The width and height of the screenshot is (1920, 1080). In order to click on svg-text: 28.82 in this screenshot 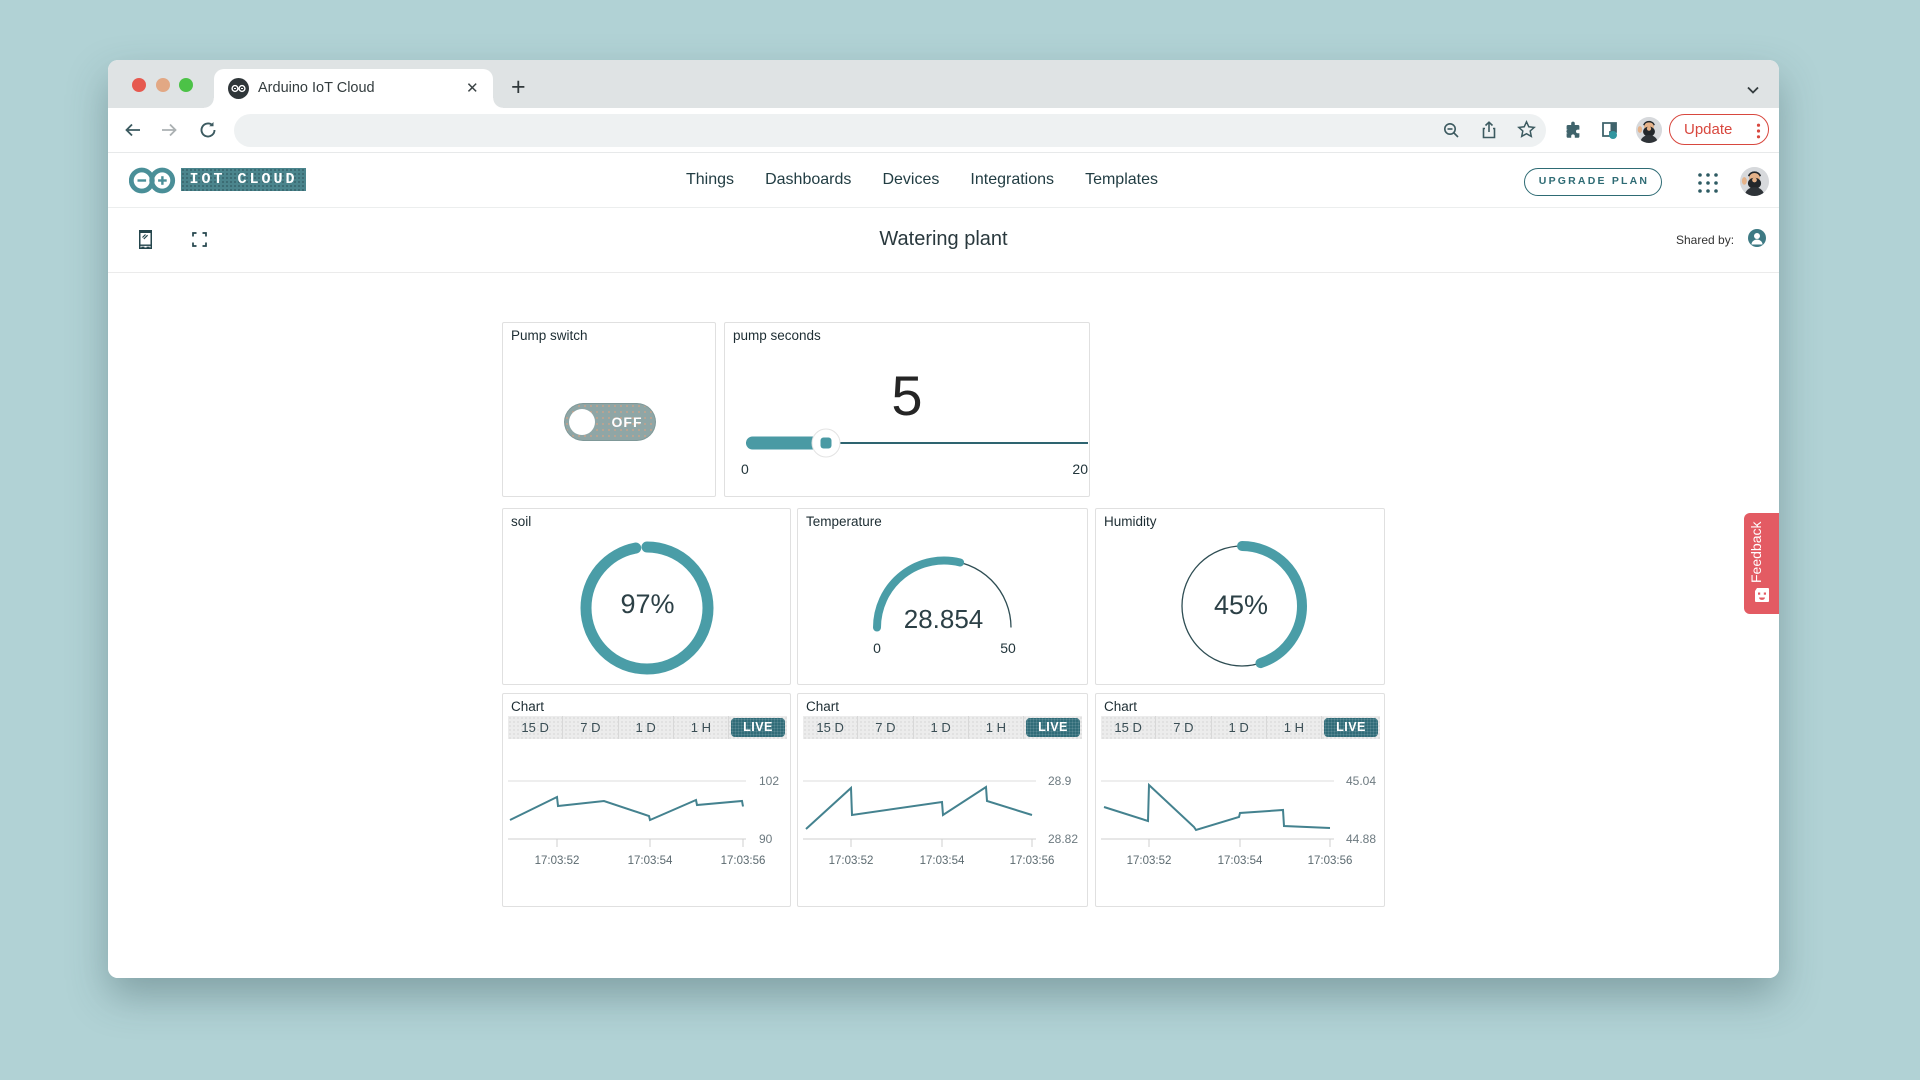, I will do `click(1063, 839)`.